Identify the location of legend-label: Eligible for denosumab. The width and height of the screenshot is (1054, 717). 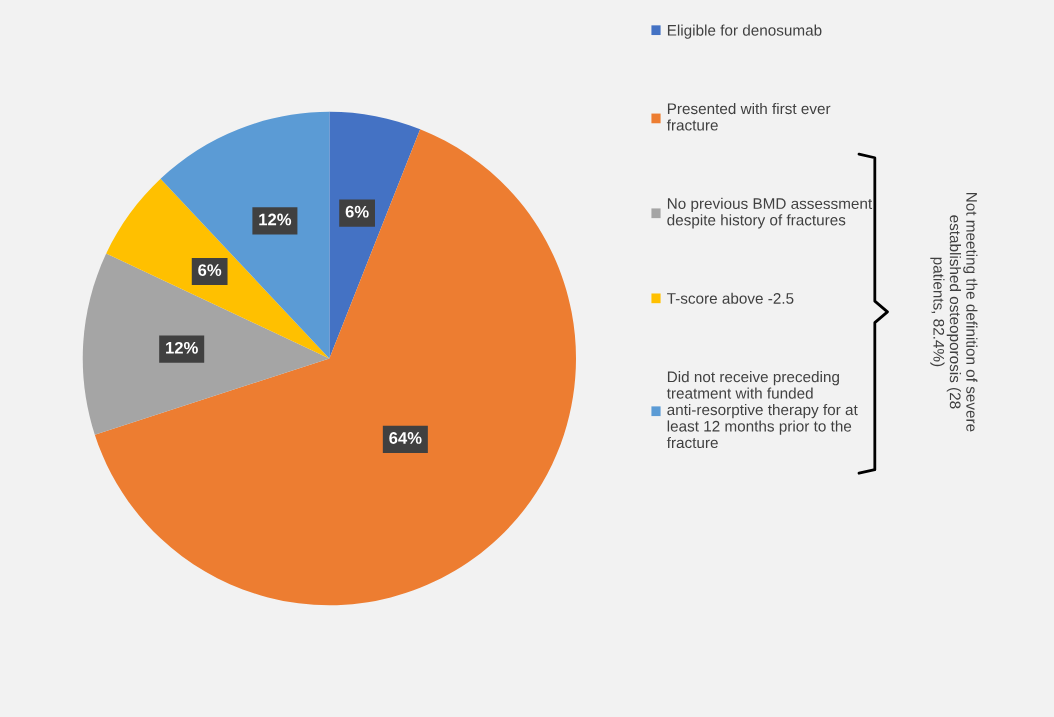
(744, 31).